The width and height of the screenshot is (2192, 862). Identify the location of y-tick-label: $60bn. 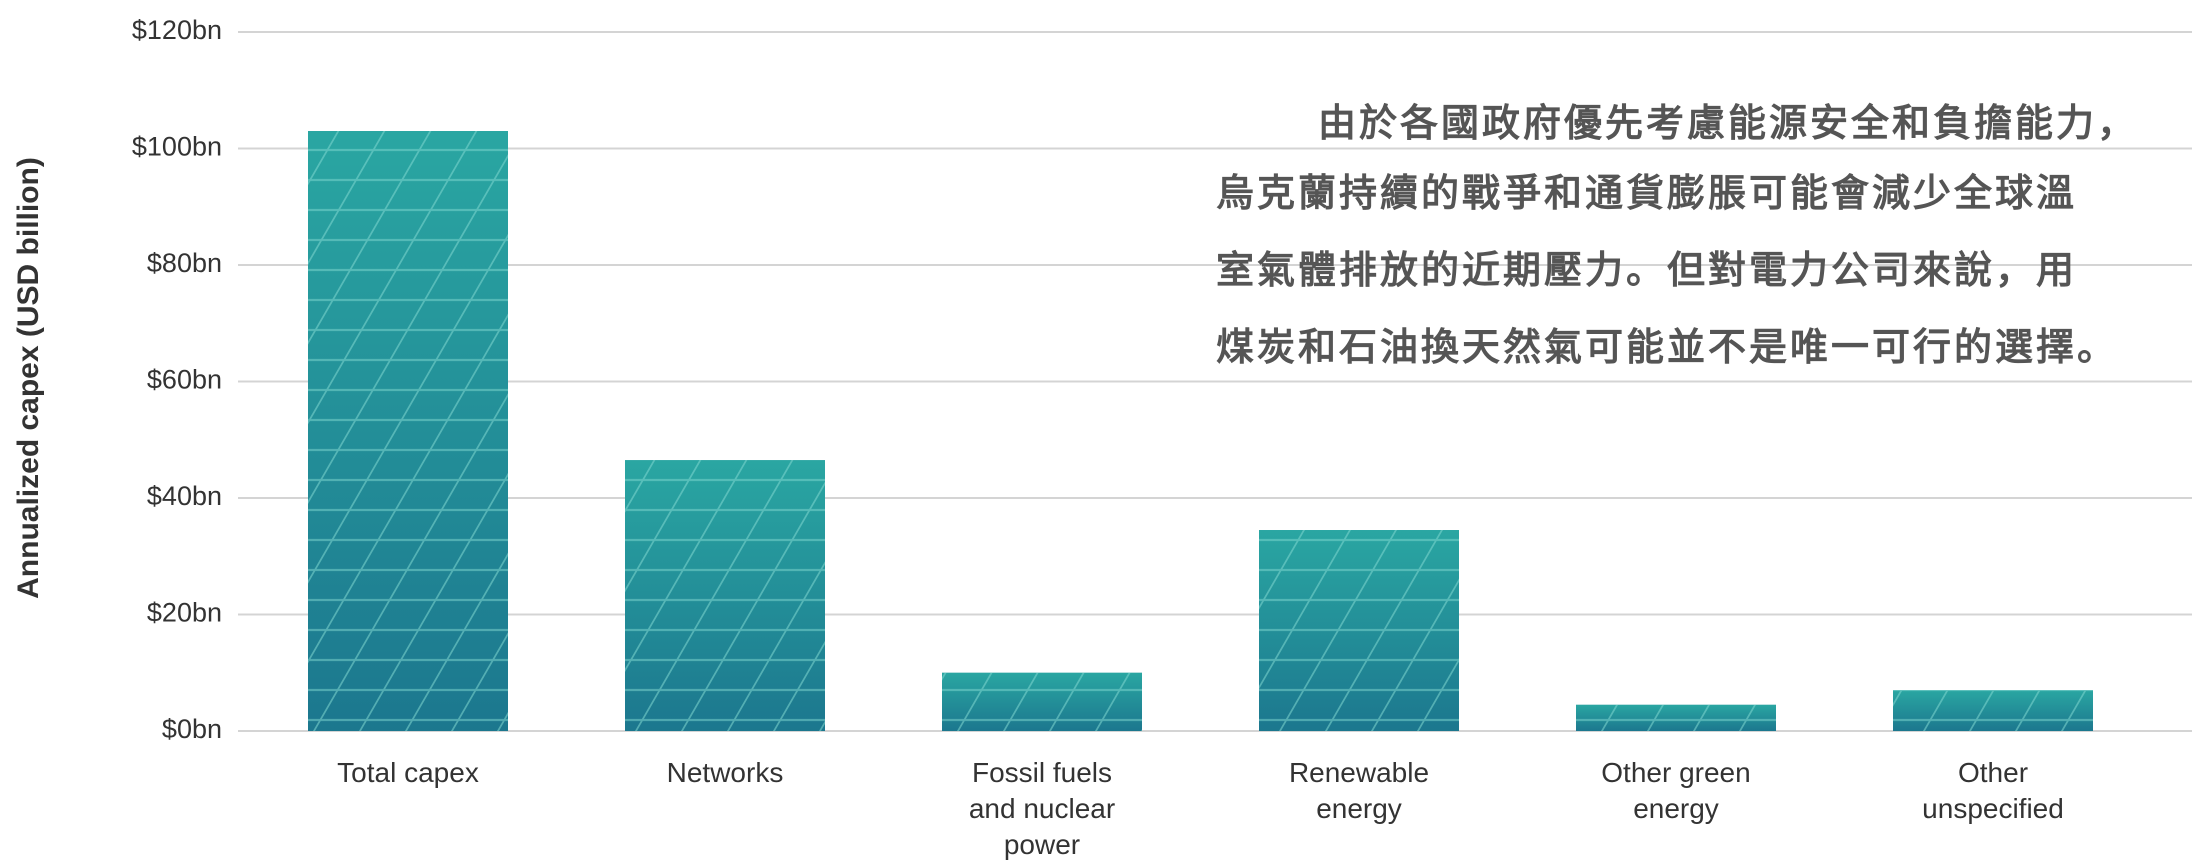
(184, 380).